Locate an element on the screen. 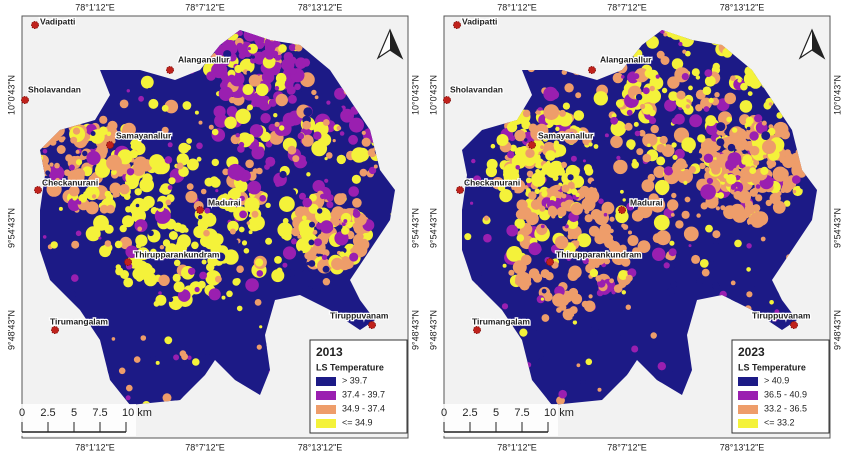 The height and width of the screenshot is (456, 850). place-label: Samayanallur is located at coordinates (144, 135).